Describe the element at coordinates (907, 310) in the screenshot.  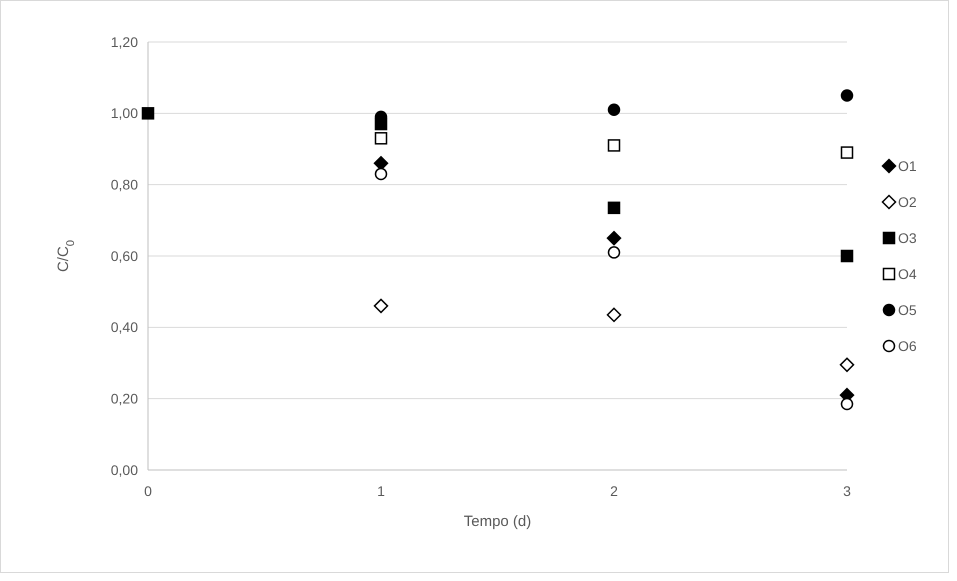
I see `legend-label: O5` at that location.